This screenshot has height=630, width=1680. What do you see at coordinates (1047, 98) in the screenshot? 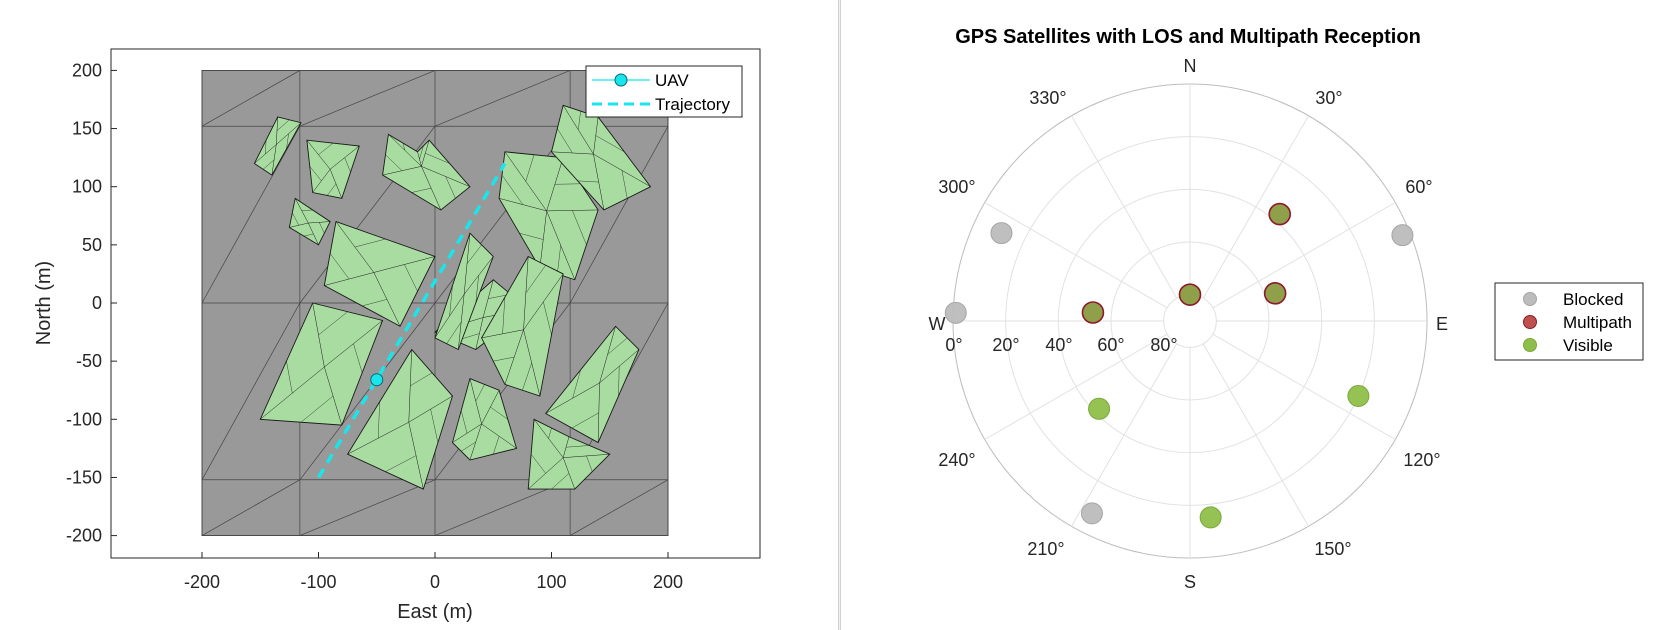
I see `azimuth-330-label: 330°` at bounding box center [1047, 98].